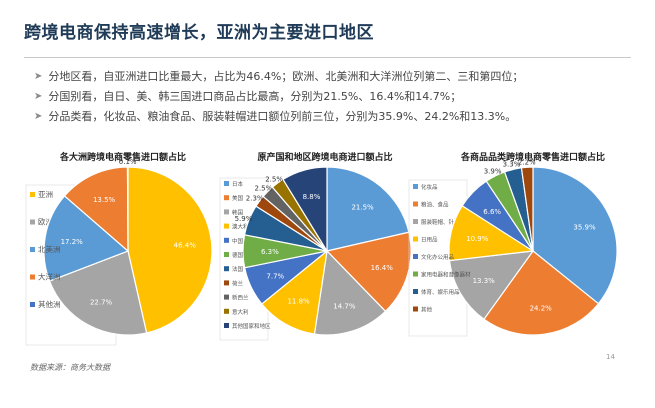 The image size is (655, 408). I want to click on pie-data-label: 16.4%, so click(382, 268).